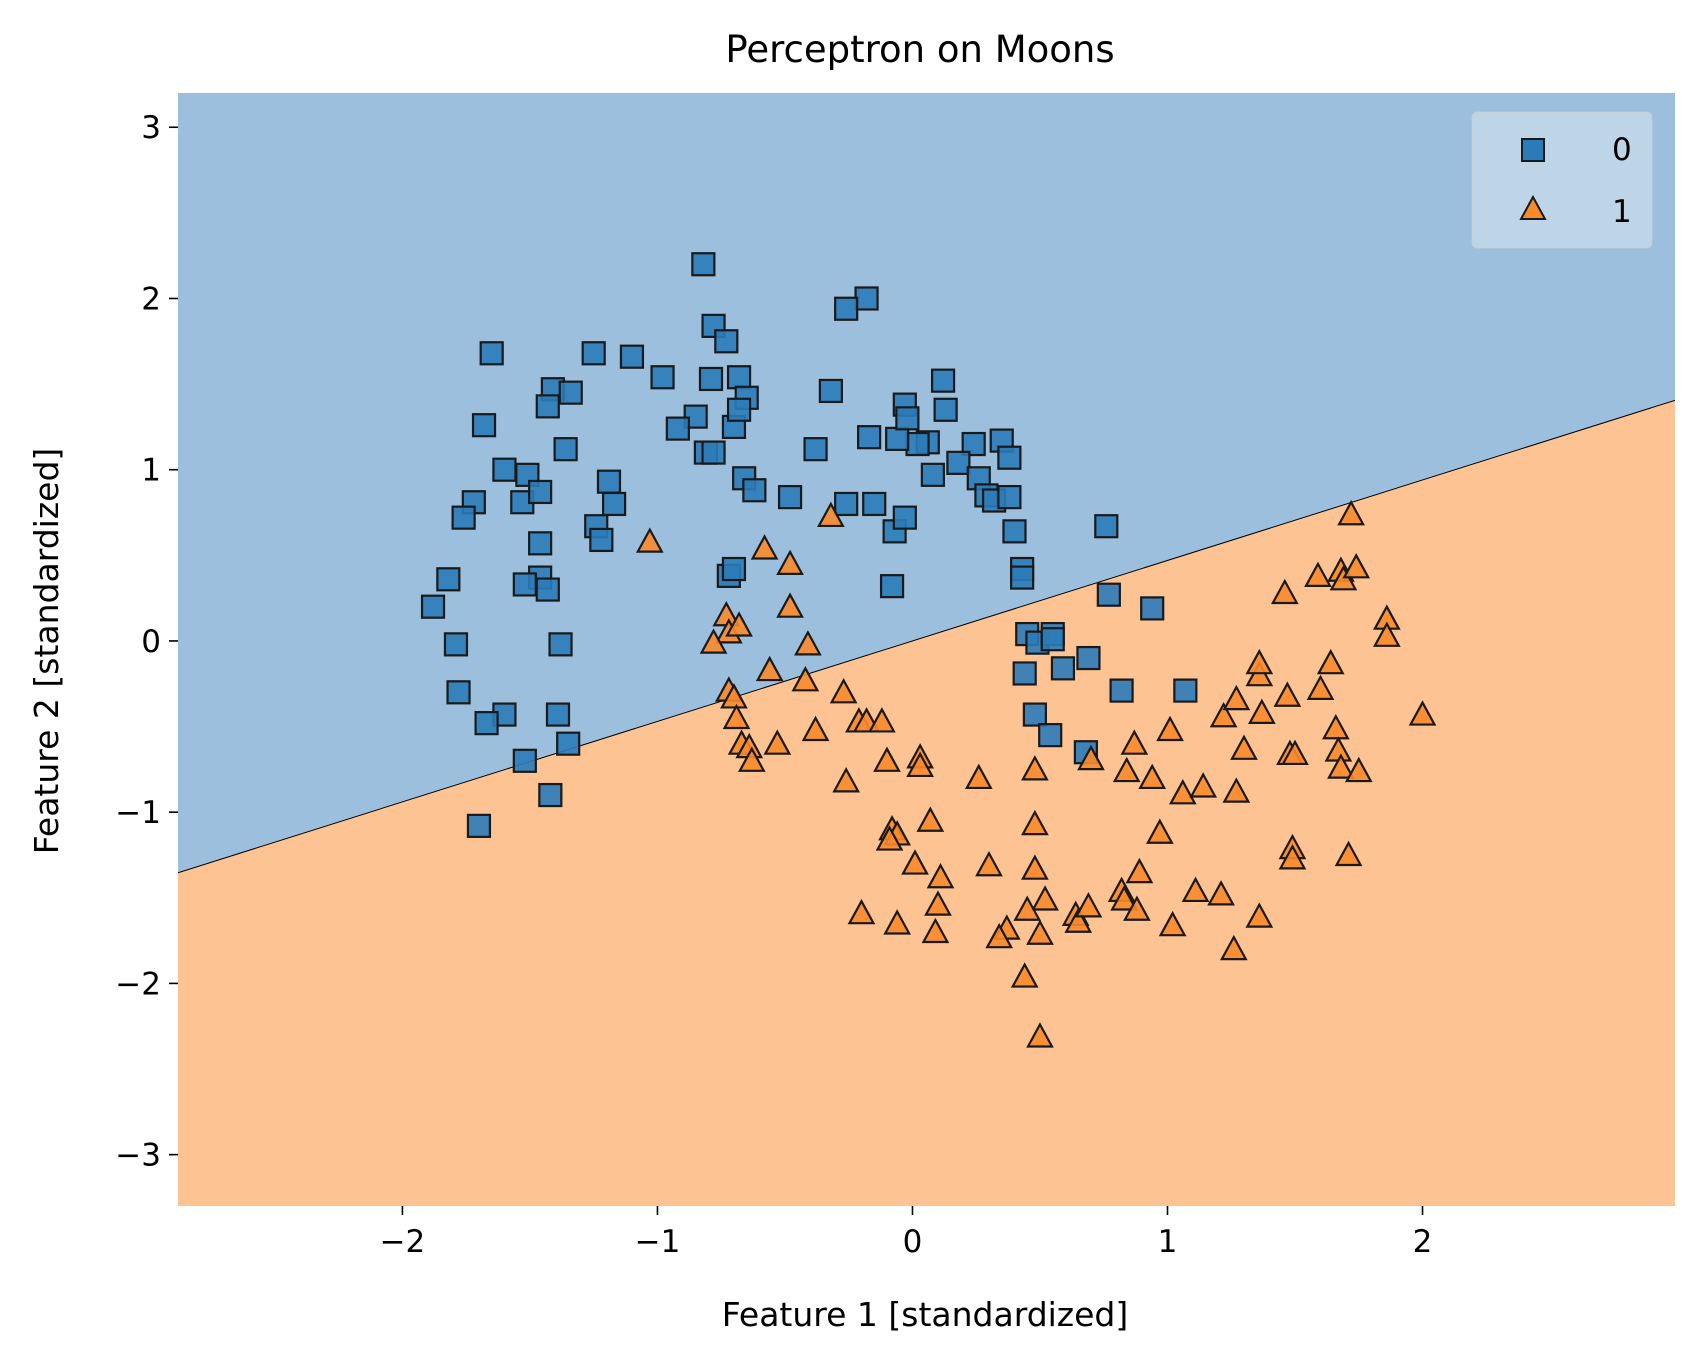 Image resolution: width=1695 pixels, height=1357 pixels. Describe the element at coordinates (658, 1242) in the screenshot. I see `x-tick-label: −1` at that location.